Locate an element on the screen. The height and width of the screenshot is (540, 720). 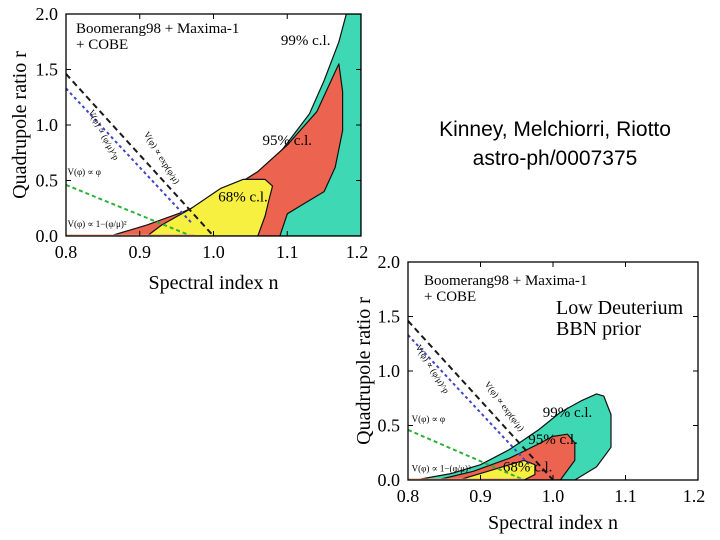
plot-area is located at coordinates (510, 400).